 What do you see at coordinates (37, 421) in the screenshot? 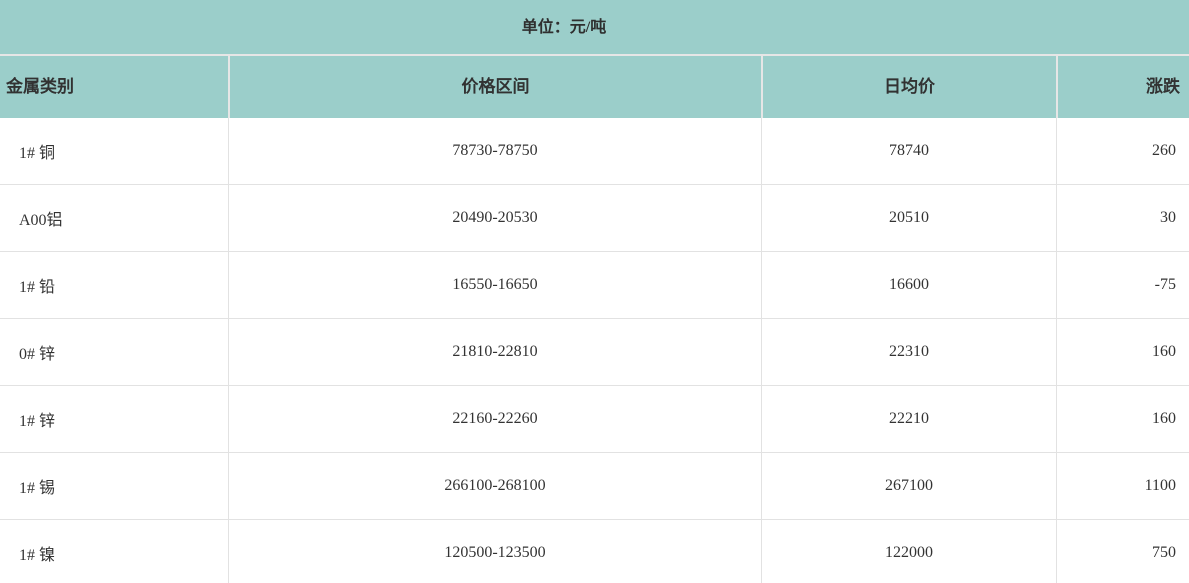
I see `metal-name-cell: 1# 锌` at bounding box center [37, 421].